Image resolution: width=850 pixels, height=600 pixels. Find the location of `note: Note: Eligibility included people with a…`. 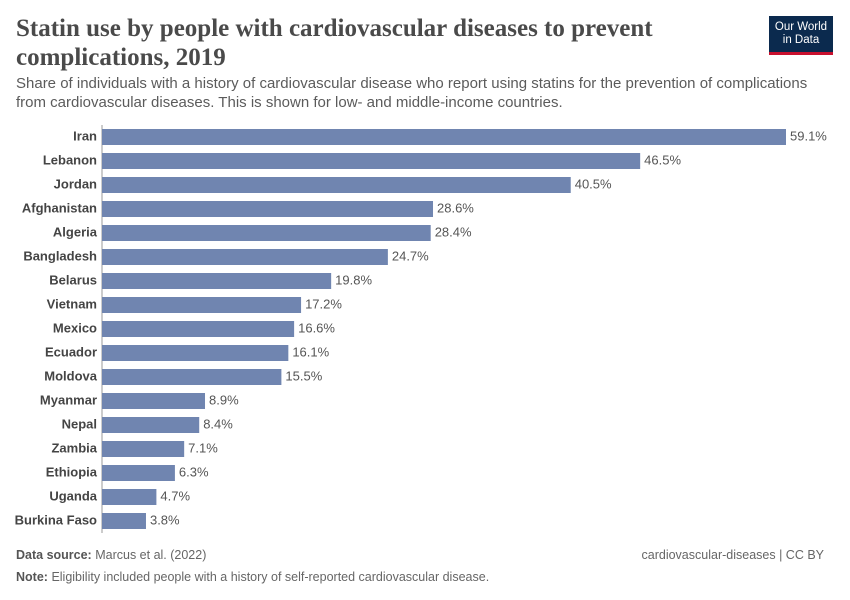

note: Note: Eligibility included people with a… is located at coordinates (252, 577).